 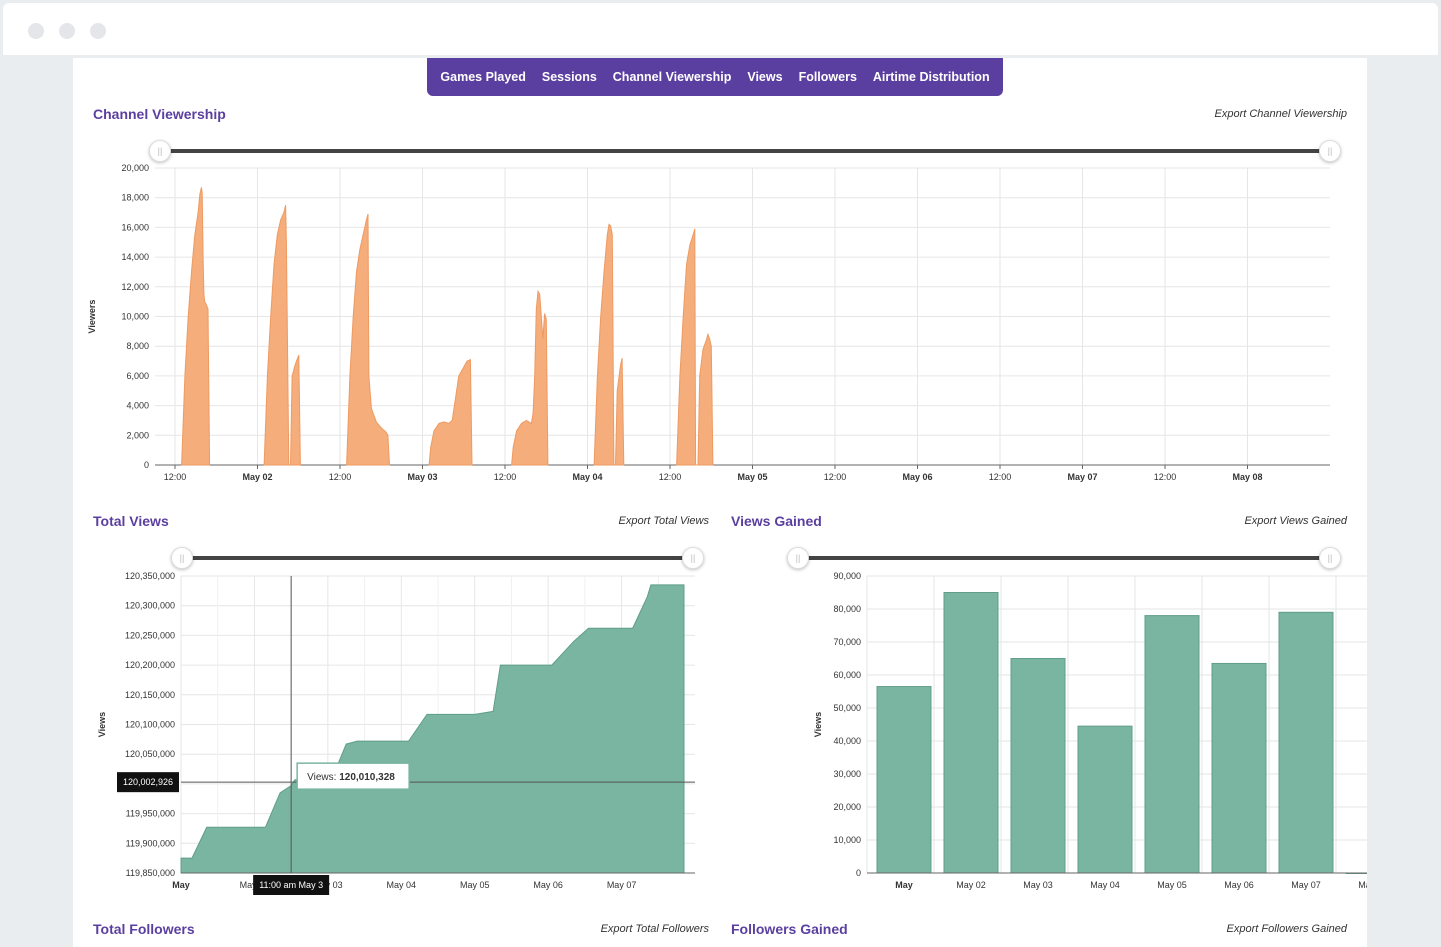 I want to click on channel-viewership-title: Channel Viewership, so click(x=159, y=114).